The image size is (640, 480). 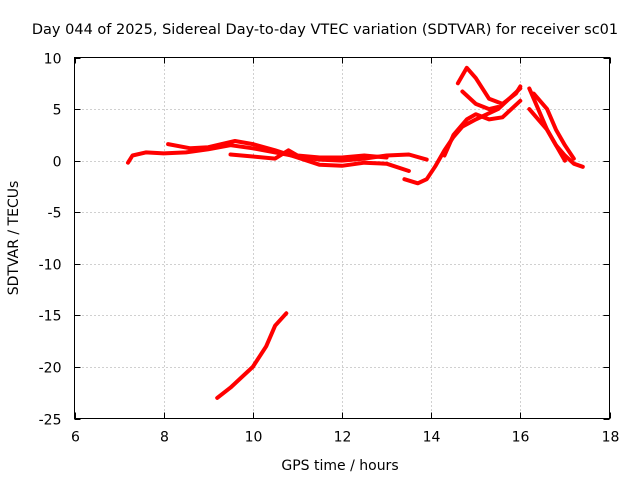 I want to click on y-tick-label: 5, so click(x=57, y=111).